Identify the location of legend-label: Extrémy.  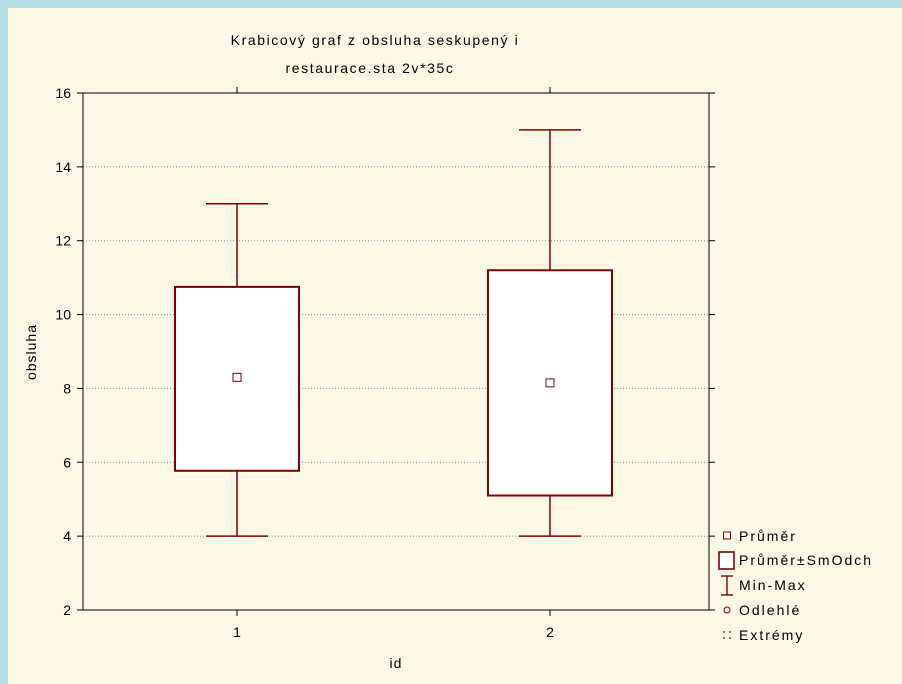
(771, 635).